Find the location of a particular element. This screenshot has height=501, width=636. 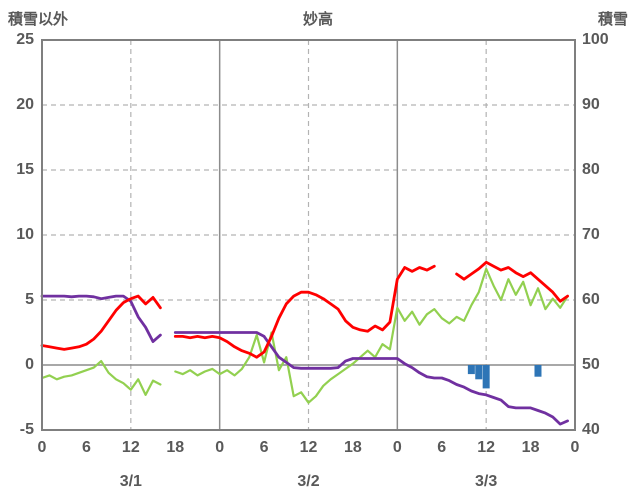

left-axis-tick: 25 is located at coordinates (25, 39).